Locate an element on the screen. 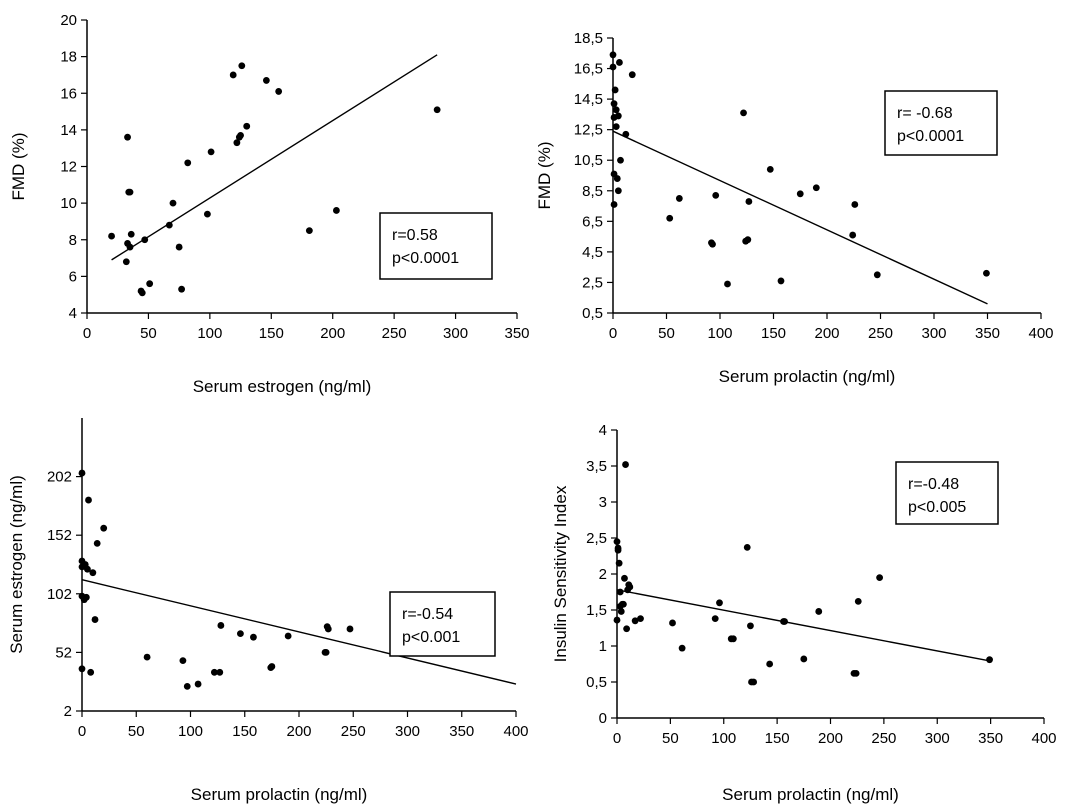  y-tick-label: 0,5 is located at coordinates (596, 682).